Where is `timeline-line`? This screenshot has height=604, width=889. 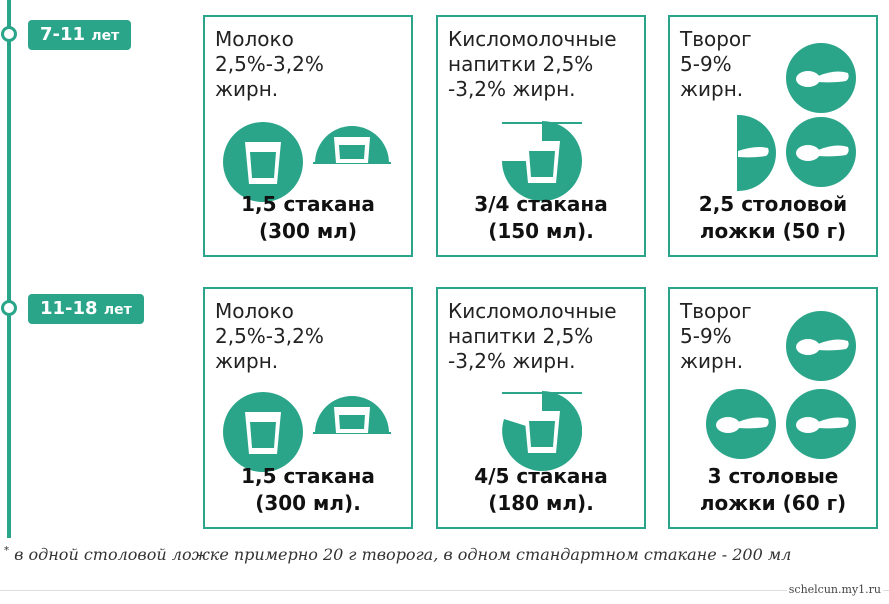 timeline-line is located at coordinates (9, 269).